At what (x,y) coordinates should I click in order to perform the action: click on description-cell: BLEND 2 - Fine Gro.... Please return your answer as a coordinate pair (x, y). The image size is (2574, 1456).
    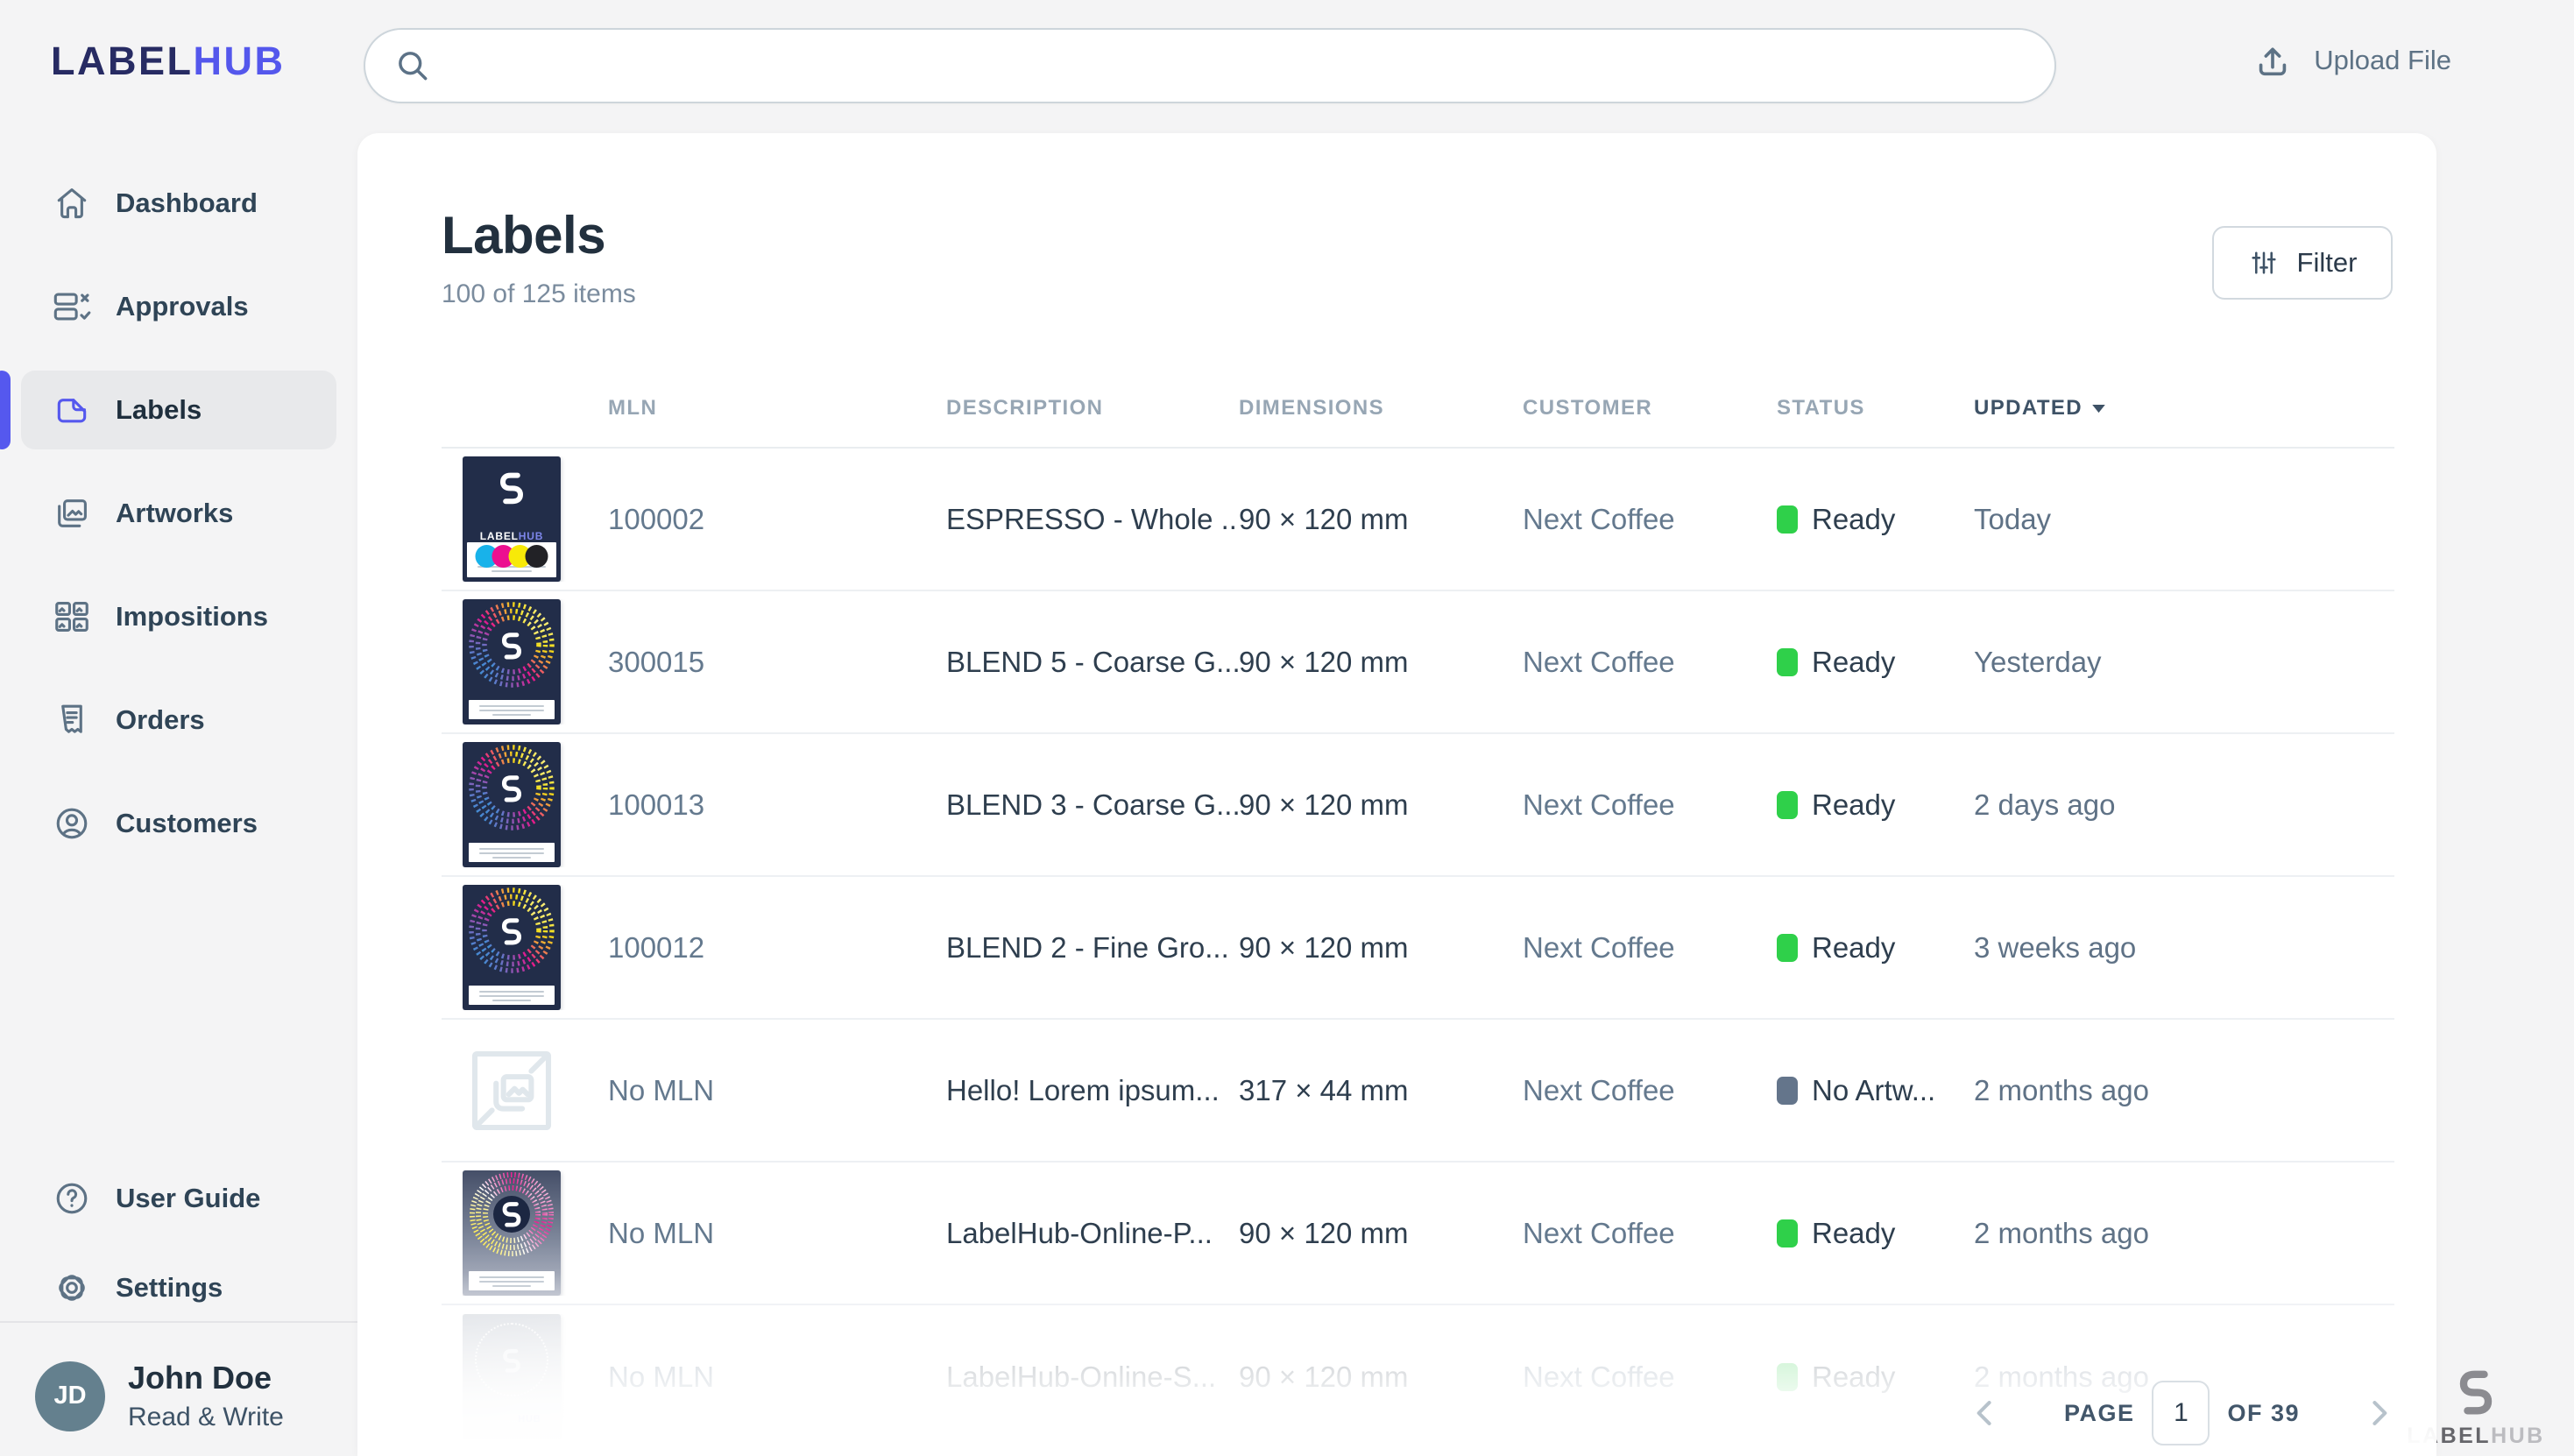
    Looking at the image, I should click on (1087, 947).